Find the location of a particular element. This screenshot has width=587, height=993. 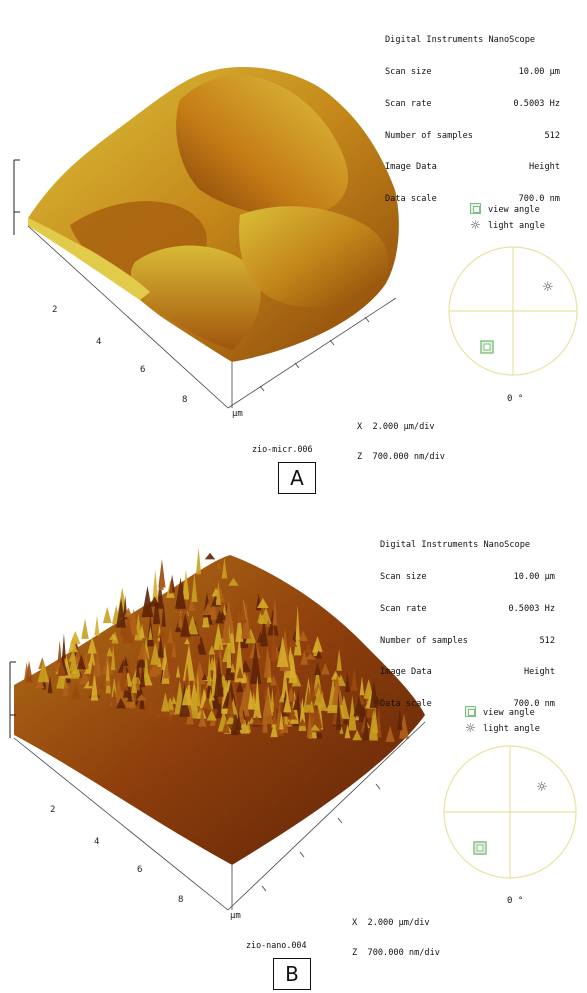

panel-label: A is located at coordinates (297, 478).